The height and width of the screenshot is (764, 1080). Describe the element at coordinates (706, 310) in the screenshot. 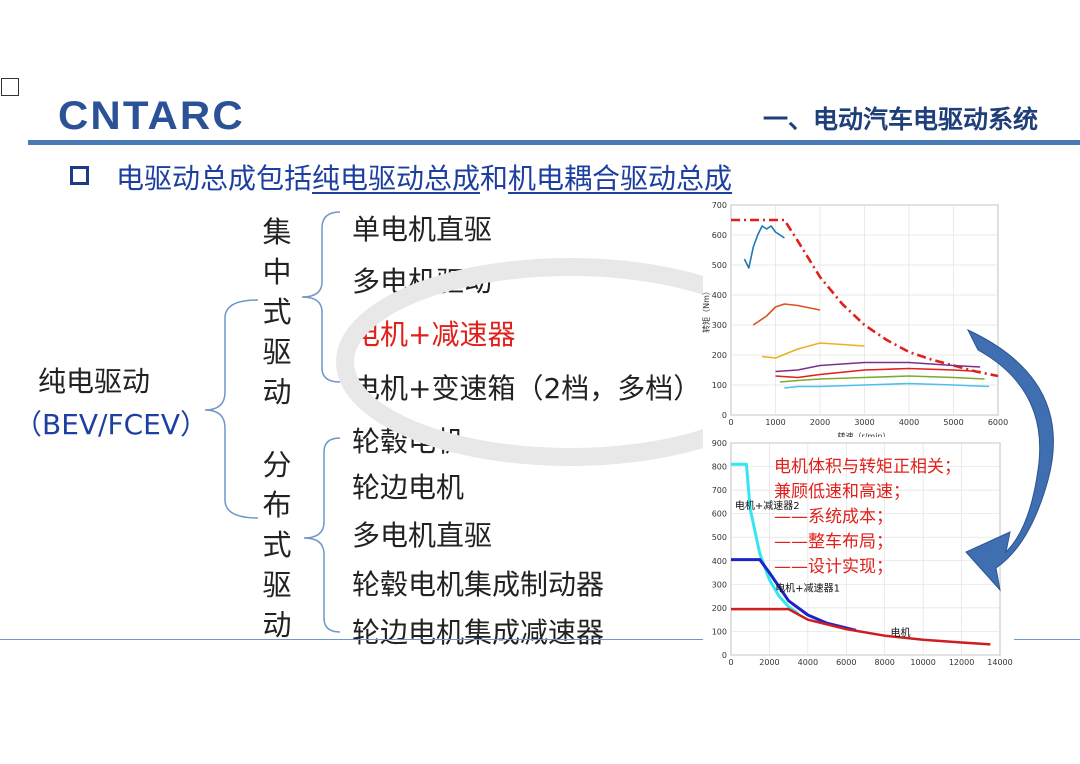

I see `y-axis-label: 转矩（Nm）` at that location.